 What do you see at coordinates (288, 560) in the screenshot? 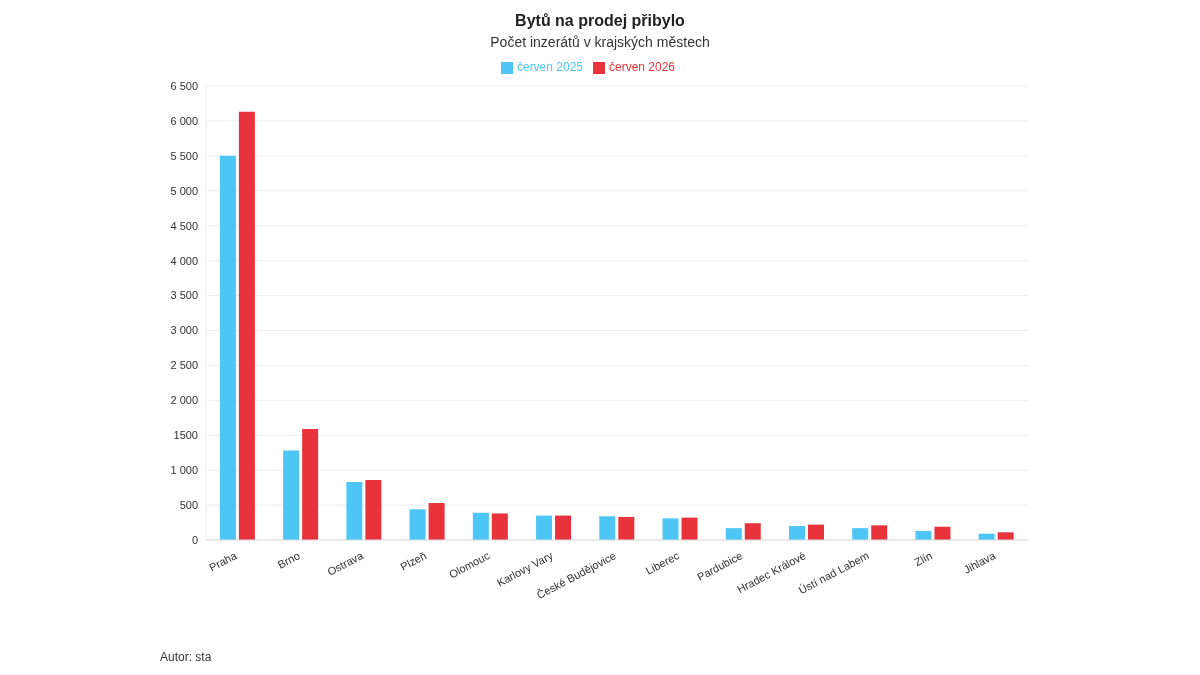
I see `x-tick-label: Brno` at bounding box center [288, 560].